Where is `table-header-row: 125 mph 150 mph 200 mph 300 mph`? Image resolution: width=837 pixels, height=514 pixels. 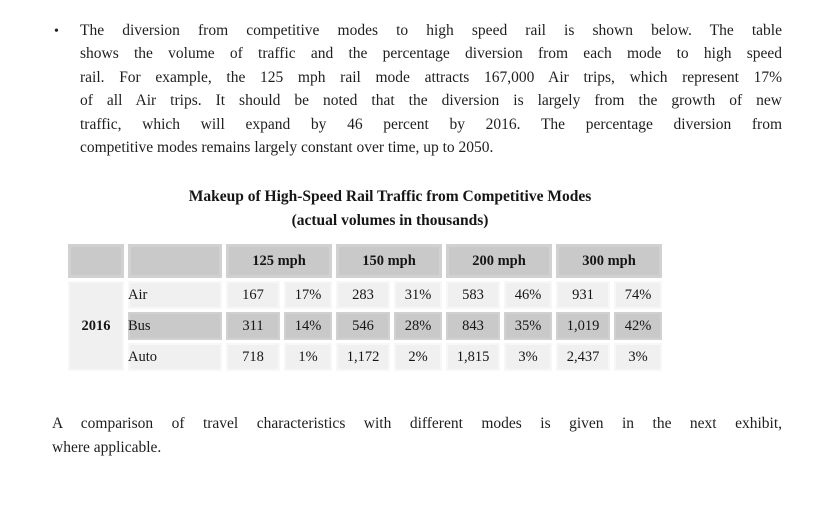 table-header-row: 125 mph 150 mph 200 mph 300 mph is located at coordinates (365, 261).